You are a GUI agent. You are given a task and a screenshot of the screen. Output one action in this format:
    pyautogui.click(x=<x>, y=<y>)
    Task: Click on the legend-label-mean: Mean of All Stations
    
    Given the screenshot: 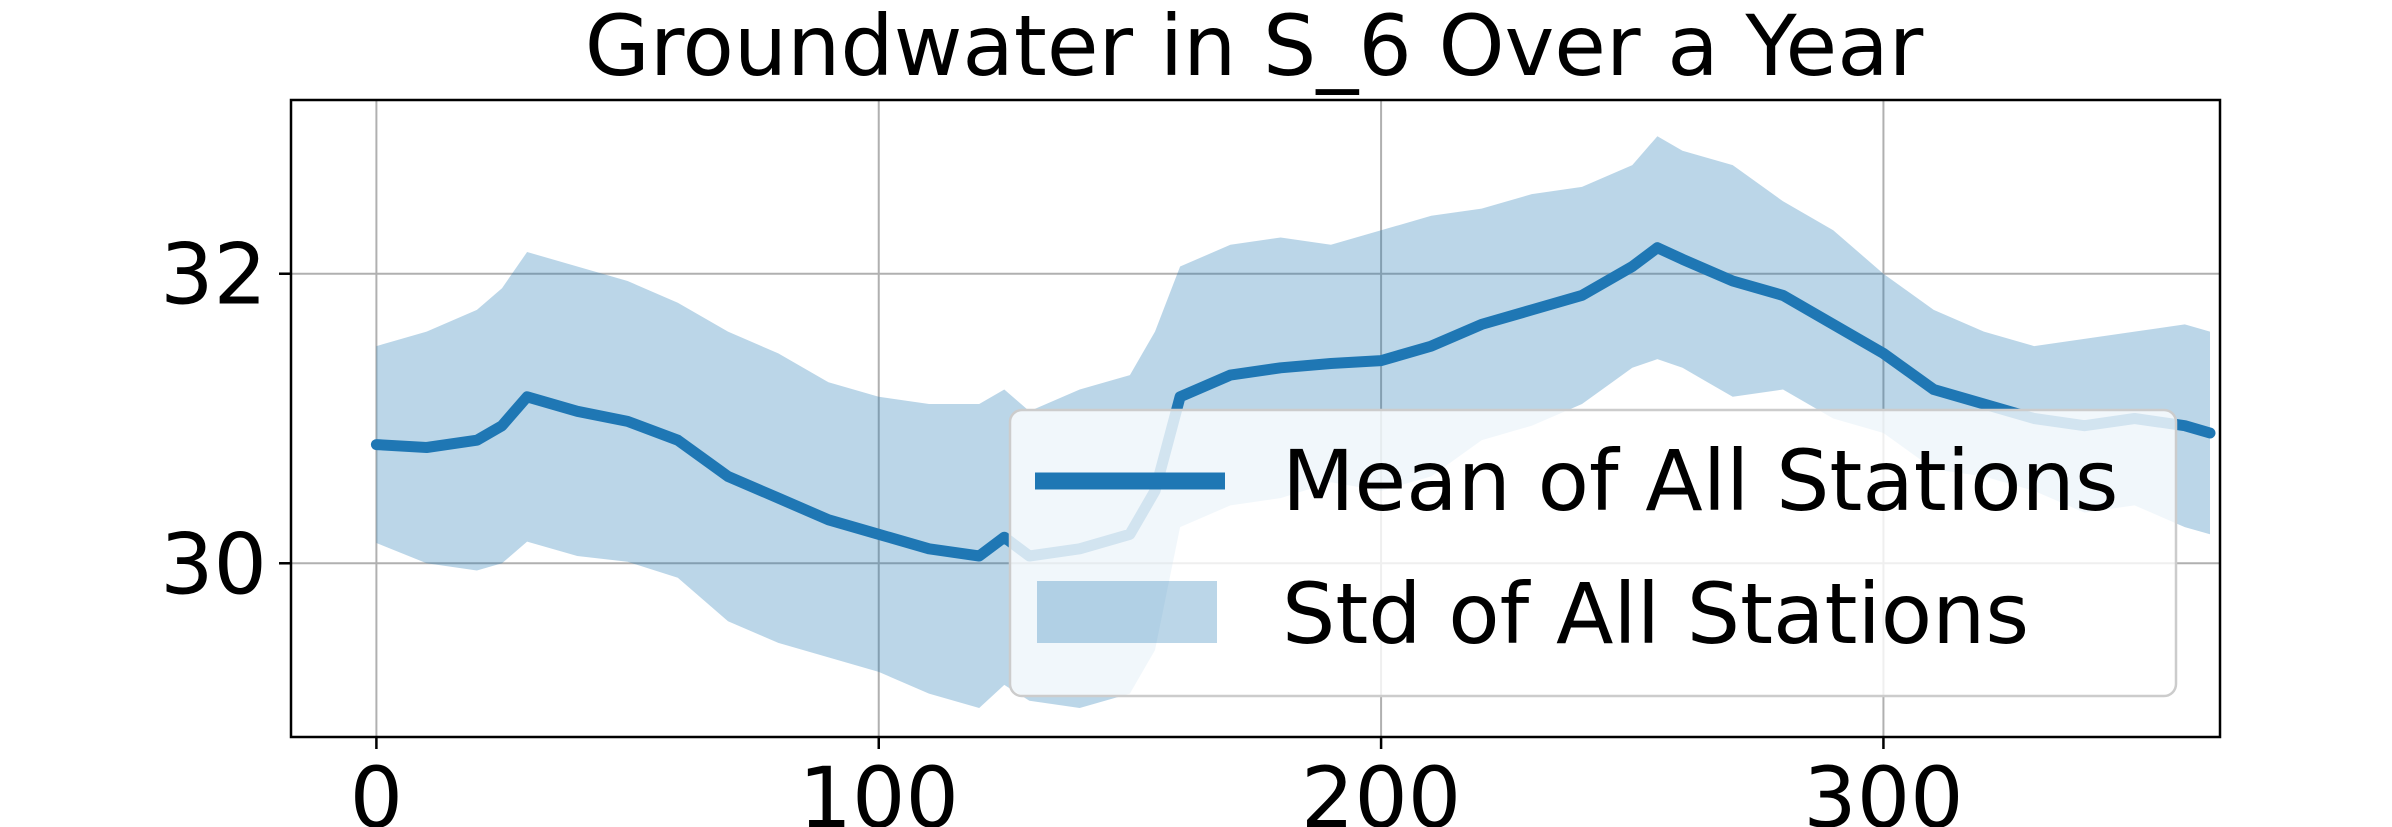 What is the action you would take?
    pyautogui.click(x=1700, y=481)
    